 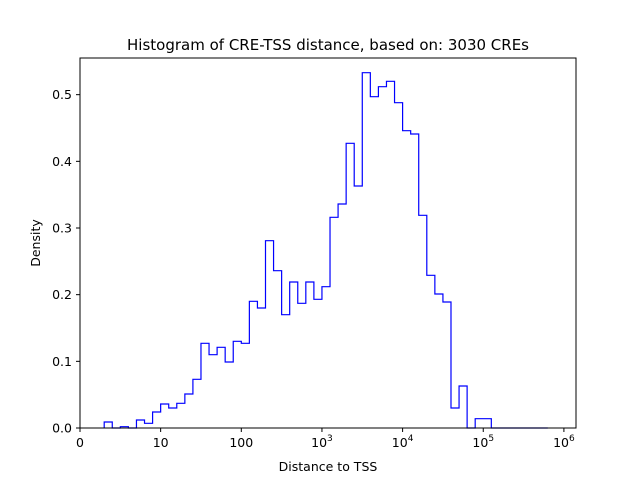 What do you see at coordinates (62, 94) in the screenshot?
I see `y-tick-label: 0.5` at bounding box center [62, 94].